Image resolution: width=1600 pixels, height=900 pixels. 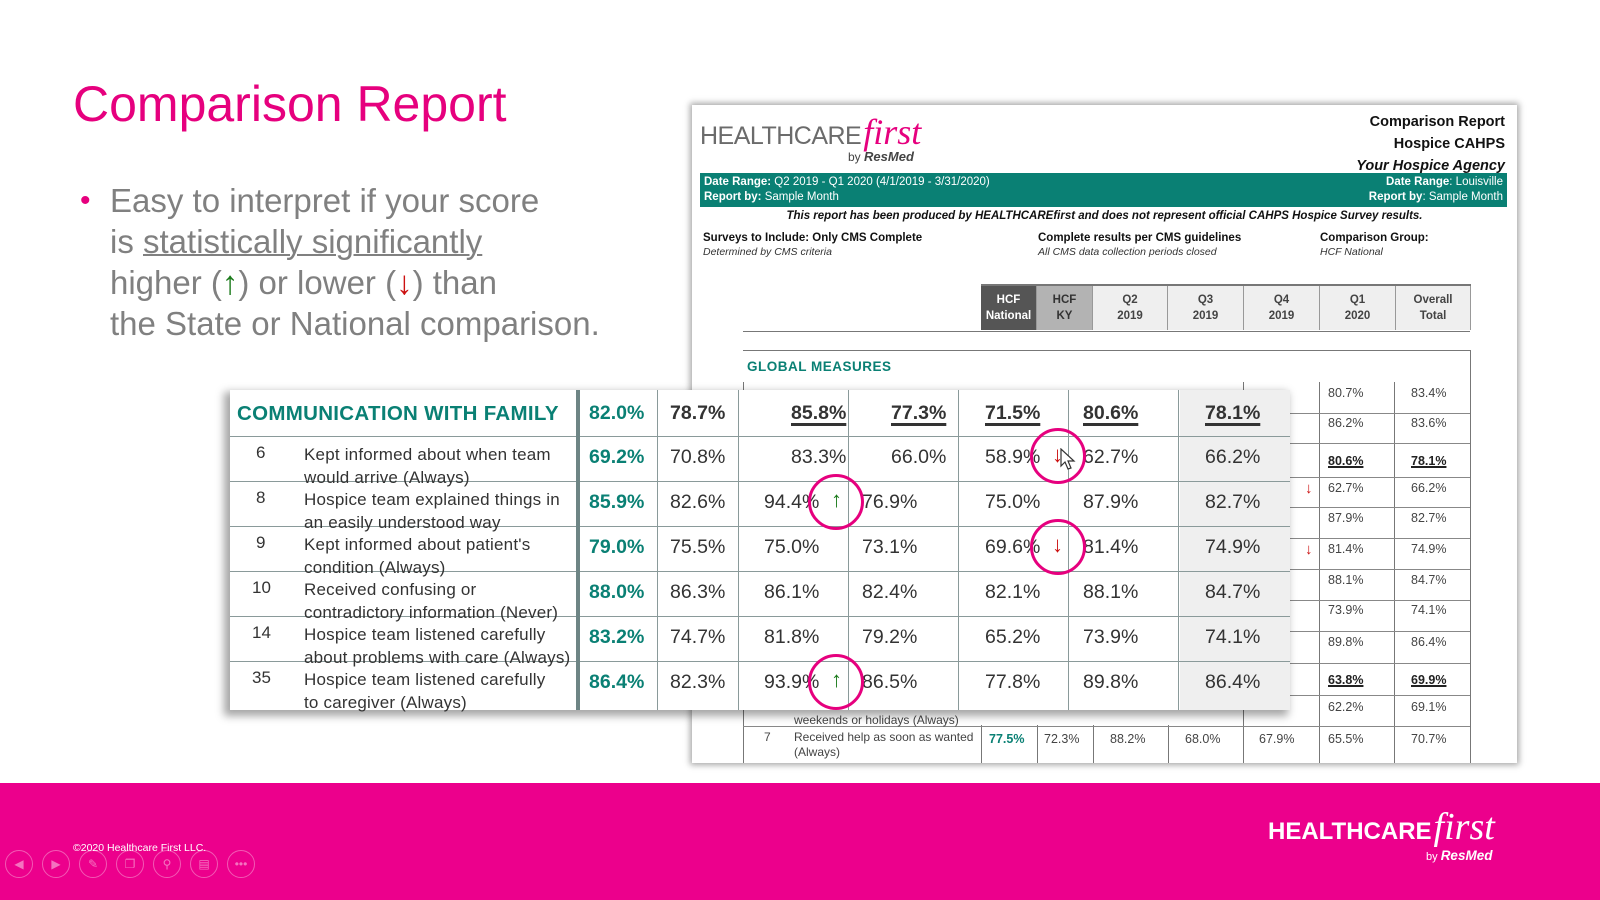 What do you see at coordinates (325, 200) in the screenshot?
I see `bullet-line-1: Easy to interpret if your score` at bounding box center [325, 200].